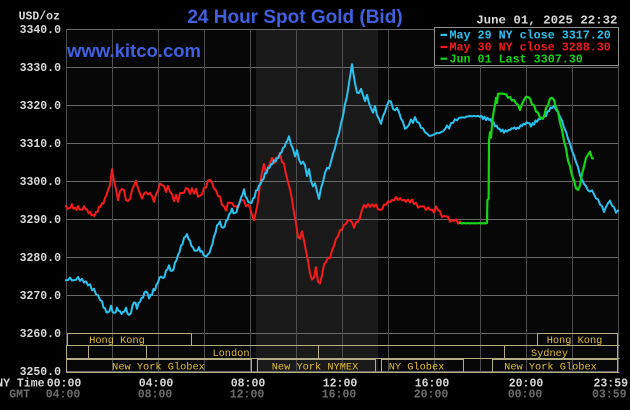 The height and width of the screenshot is (410, 630). I want to click on svg-text: USD/oz, so click(40, 17).